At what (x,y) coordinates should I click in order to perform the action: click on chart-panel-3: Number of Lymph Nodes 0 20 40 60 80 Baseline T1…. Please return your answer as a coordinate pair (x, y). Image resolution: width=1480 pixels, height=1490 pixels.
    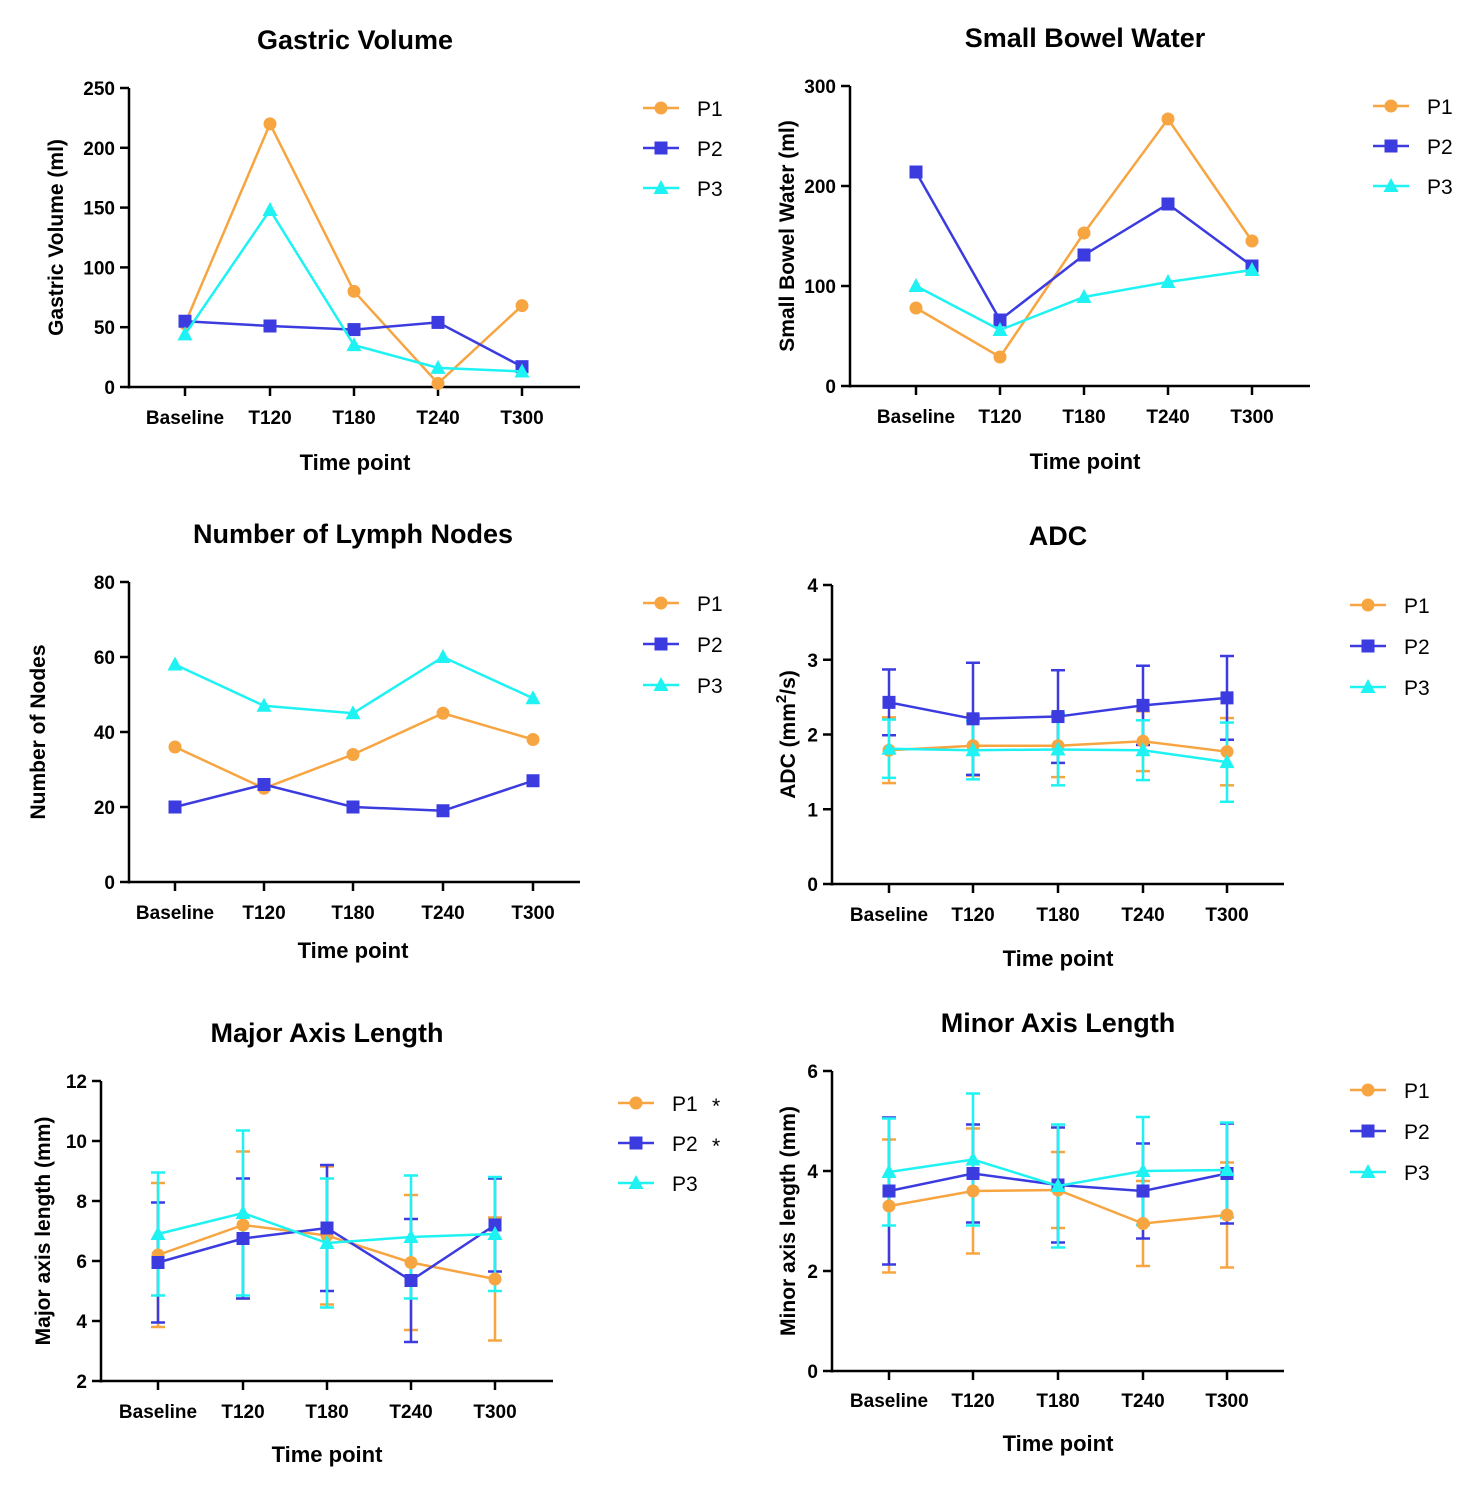
    Looking at the image, I should click on (375, 741).